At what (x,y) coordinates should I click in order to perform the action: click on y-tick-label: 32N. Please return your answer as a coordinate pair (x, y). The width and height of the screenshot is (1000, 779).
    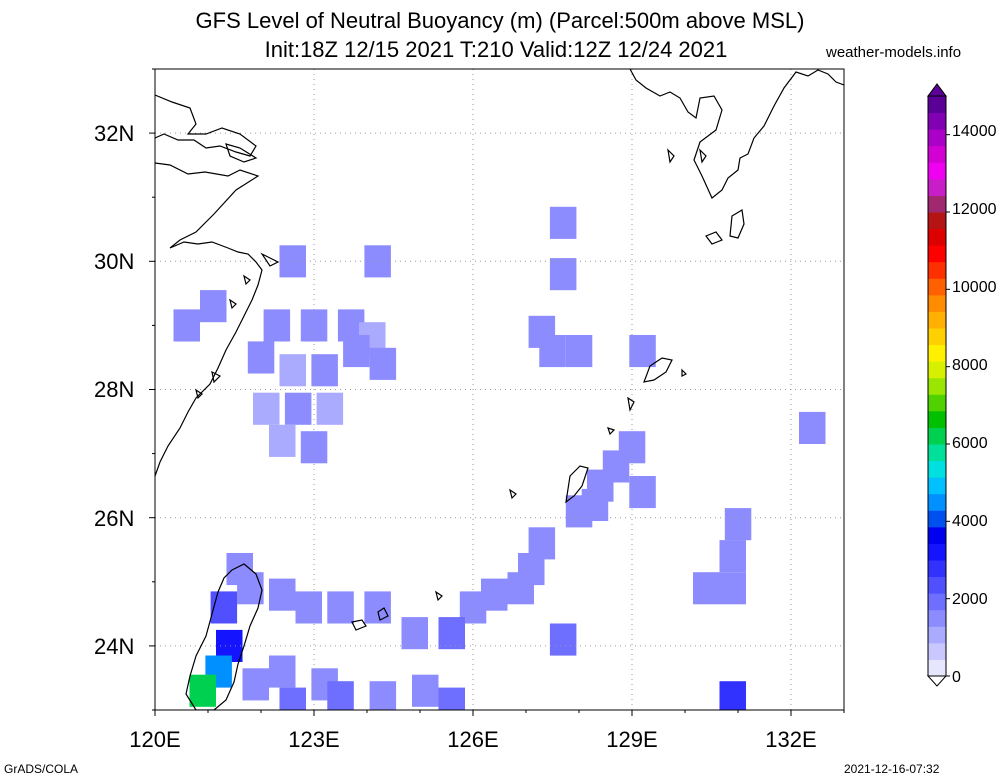
    Looking at the image, I should click on (114, 133).